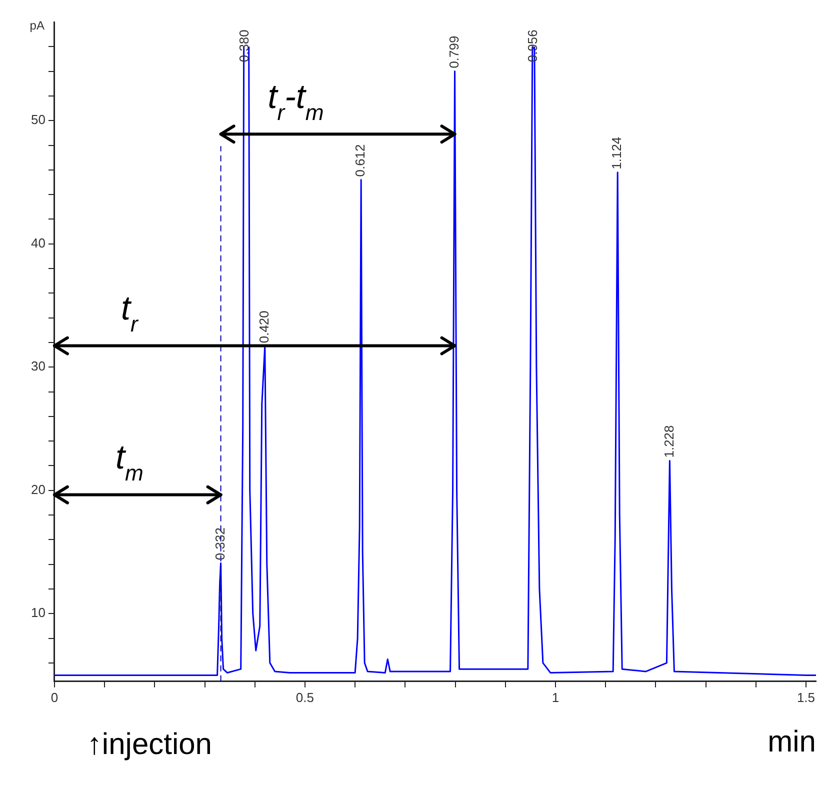 The width and height of the screenshot is (828, 787). What do you see at coordinates (54, 697) in the screenshot?
I see `x-tick-label: 0` at bounding box center [54, 697].